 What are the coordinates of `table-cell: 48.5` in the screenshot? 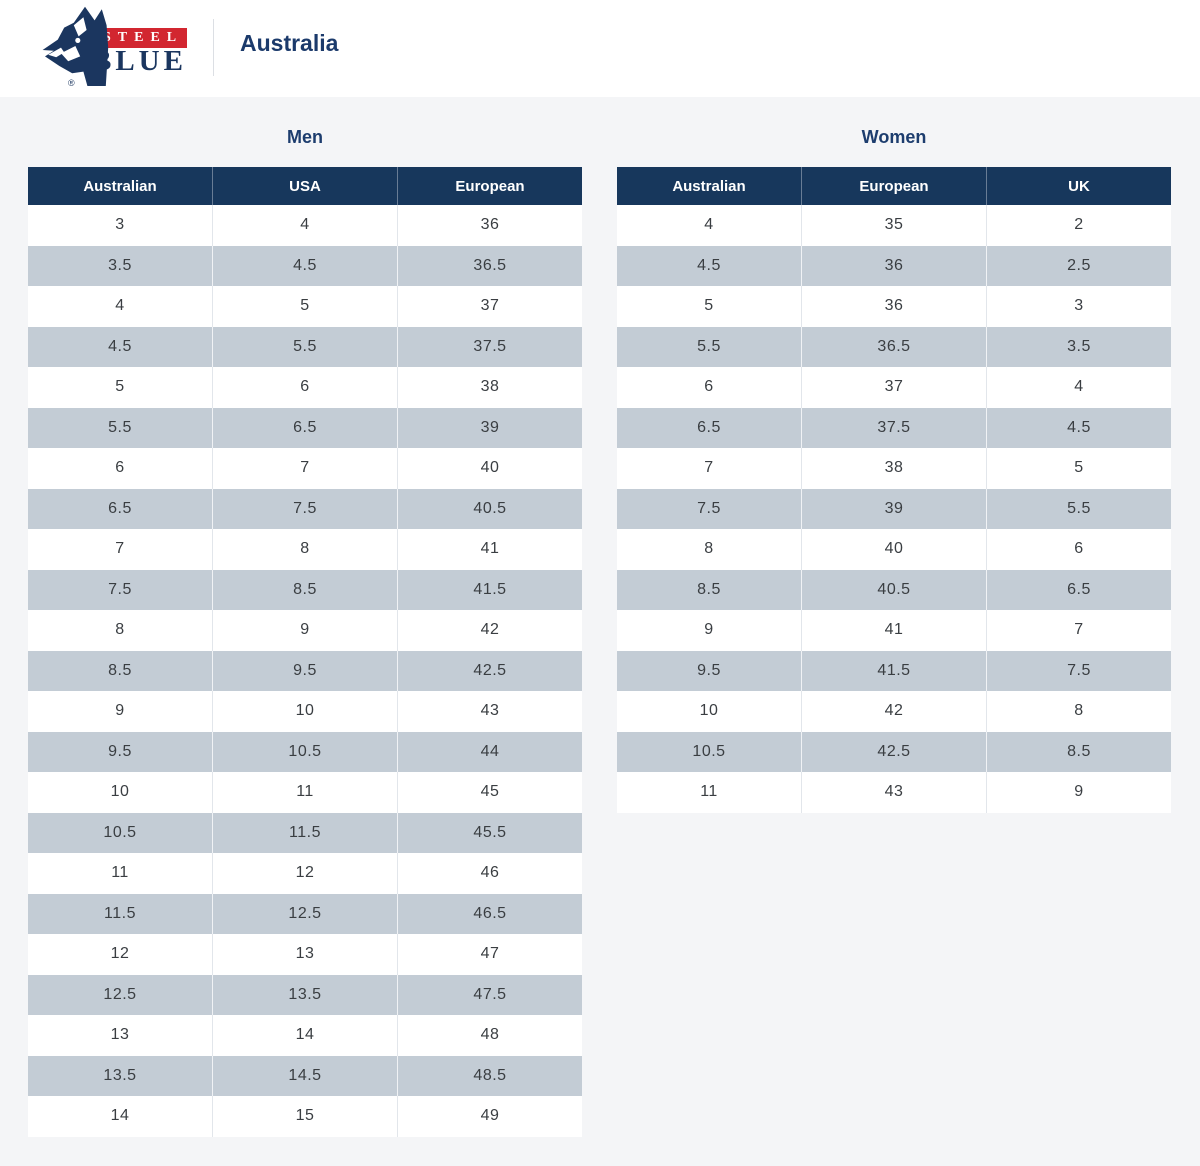 It's located at (489, 1075).